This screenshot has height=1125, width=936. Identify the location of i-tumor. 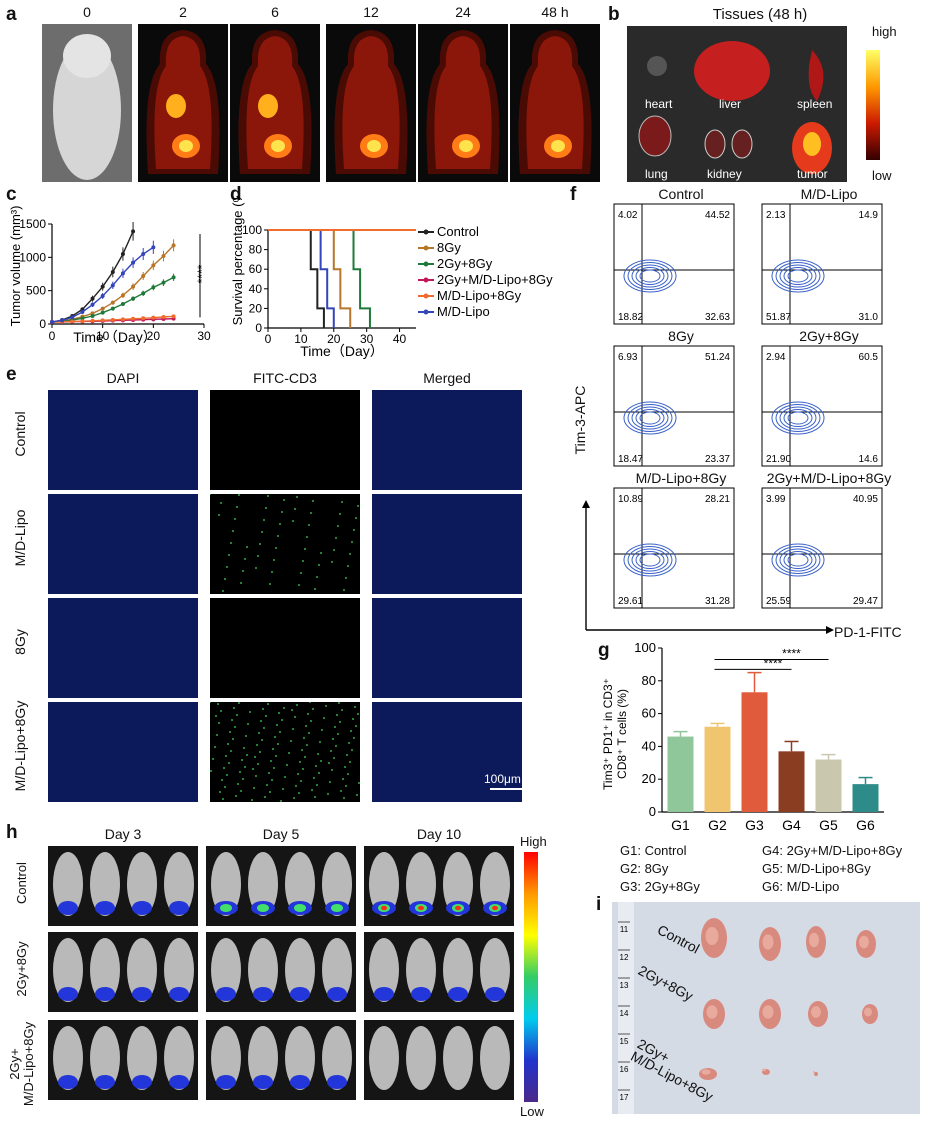
(816, 1074).